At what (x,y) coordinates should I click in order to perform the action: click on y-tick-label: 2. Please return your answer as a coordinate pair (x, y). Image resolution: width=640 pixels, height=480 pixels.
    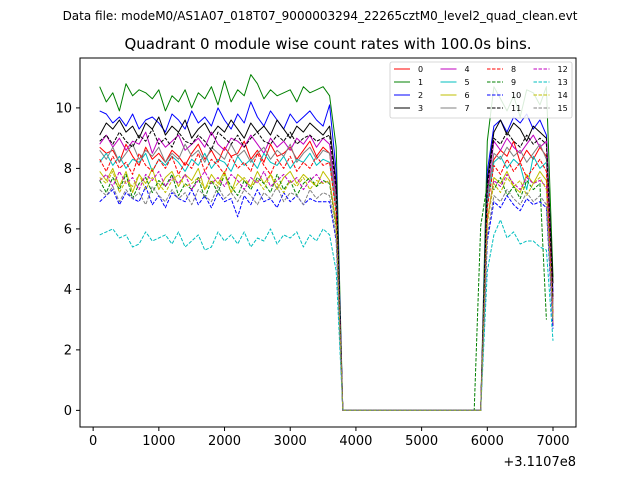
    Looking at the image, I should click on (68, 350).